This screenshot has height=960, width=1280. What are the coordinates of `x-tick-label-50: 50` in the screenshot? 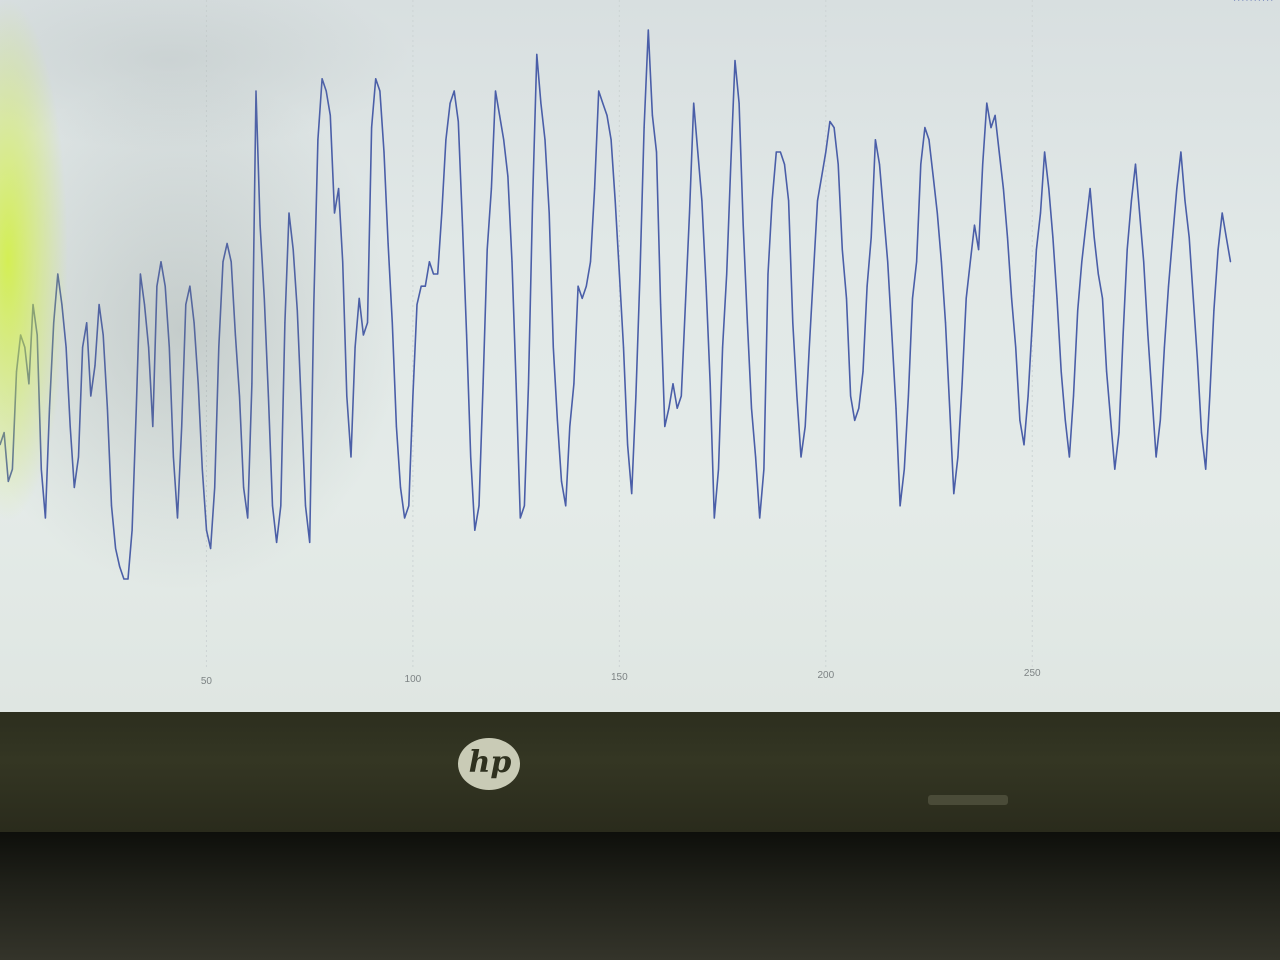 It's located at (207, 681).